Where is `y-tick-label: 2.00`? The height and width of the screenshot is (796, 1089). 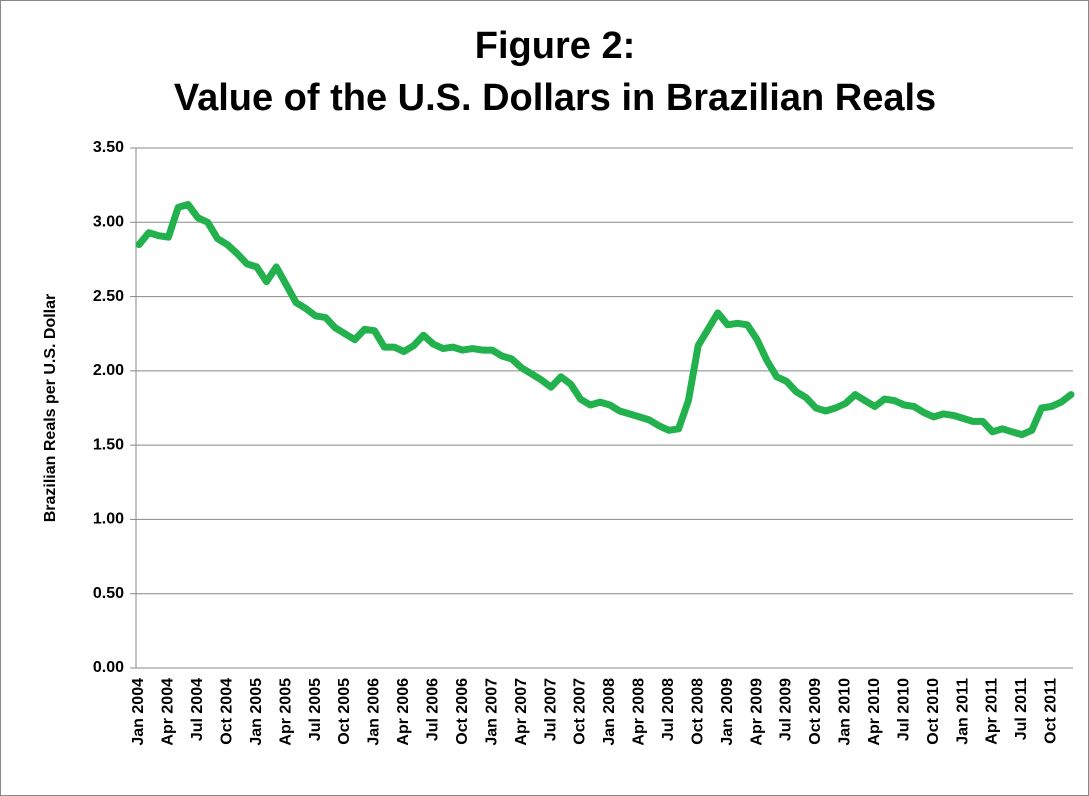 y-tick-label: 2.00 is located at coordinates (108, 370).